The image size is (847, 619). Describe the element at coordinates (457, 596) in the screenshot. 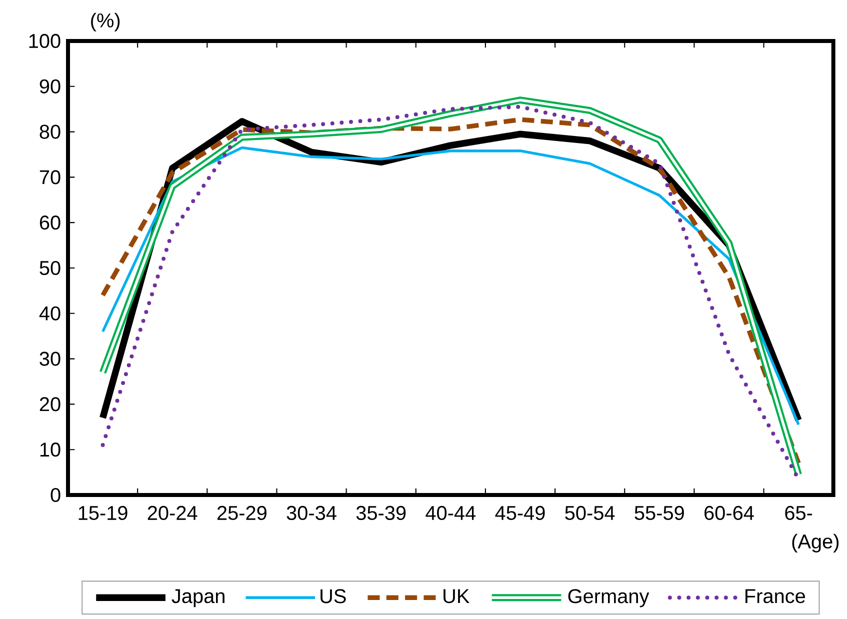

I see `legend-label: UK` at that location.